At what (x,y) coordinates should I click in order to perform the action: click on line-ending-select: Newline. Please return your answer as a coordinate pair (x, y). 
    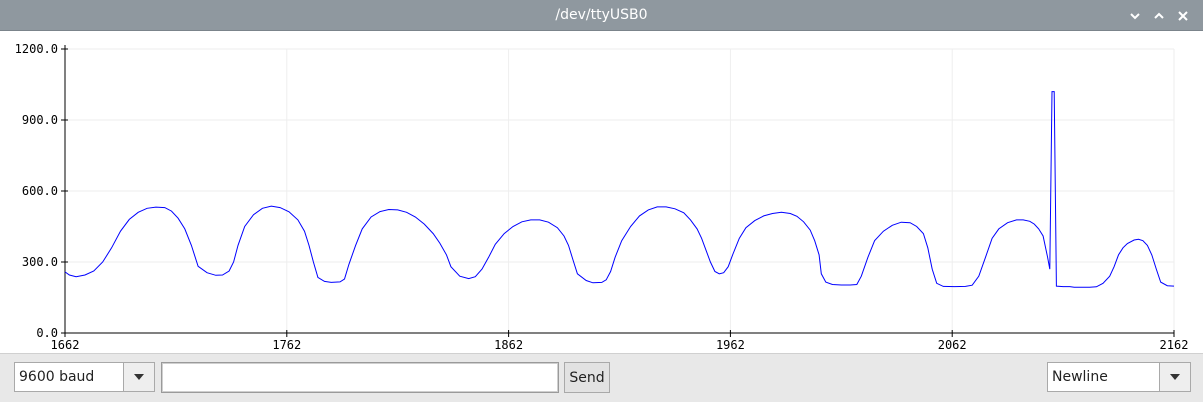
    Looking at the image, I should click on (1119, 377).